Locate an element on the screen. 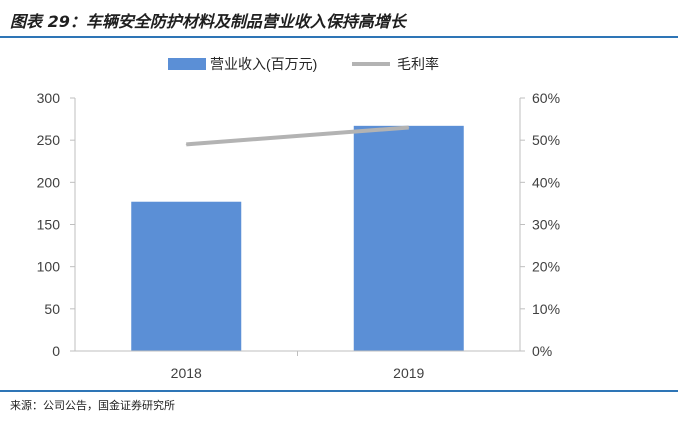  legend-swatch-bar is located at coordinates (187, 64).